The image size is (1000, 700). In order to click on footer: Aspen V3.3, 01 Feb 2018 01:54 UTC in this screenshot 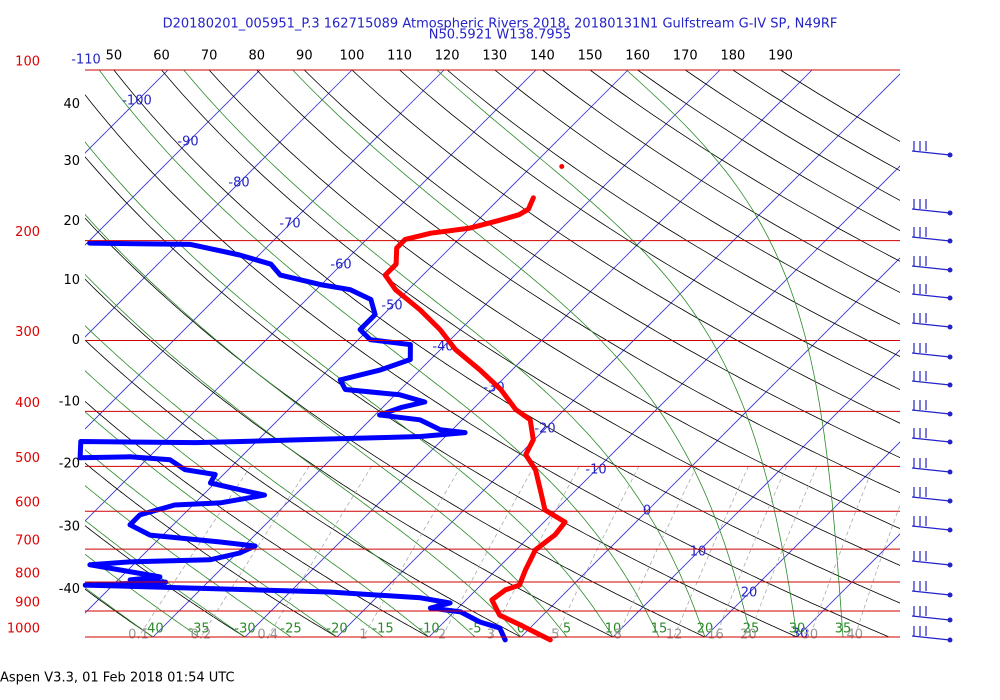, I will do `click(117, 678)`.